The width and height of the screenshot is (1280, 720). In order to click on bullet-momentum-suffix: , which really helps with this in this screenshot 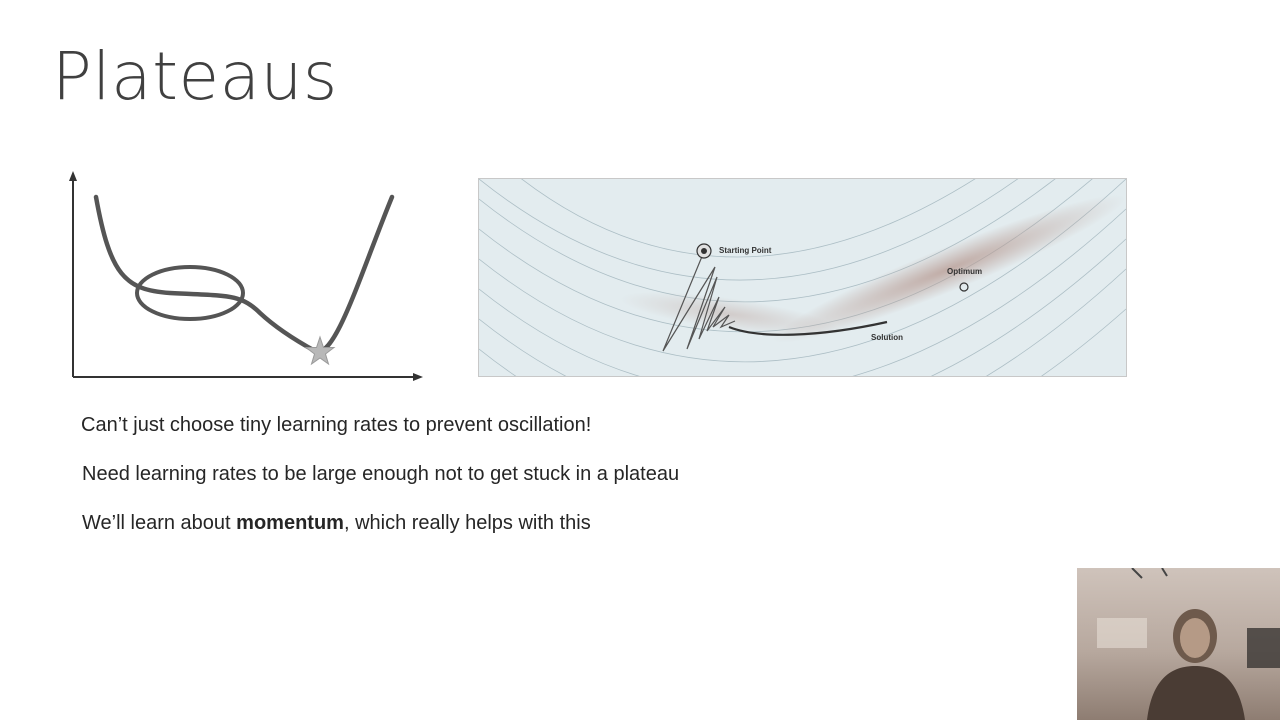, I will do `click(467, 523)`.